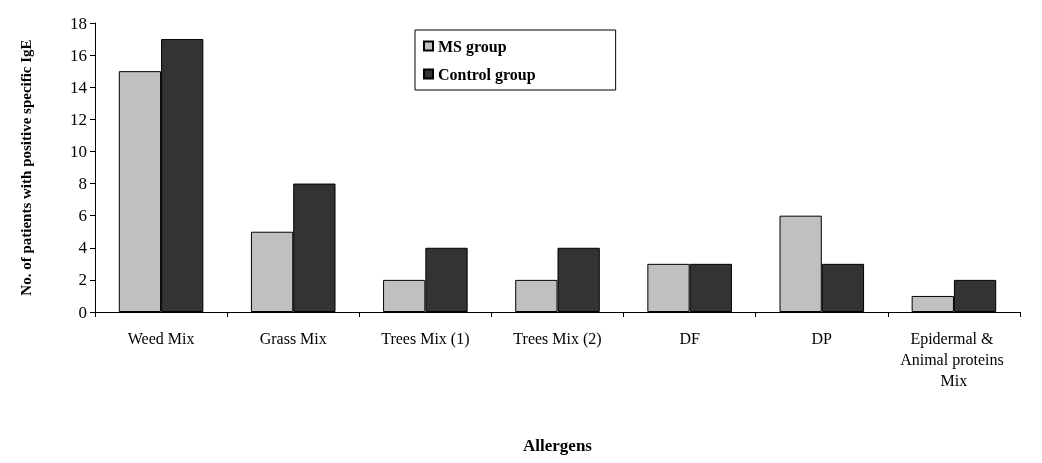  What do you see at coordinates (82, 216) in the screenshot?
I see `y-tick-label: 6` at bounding box center [82, 216].